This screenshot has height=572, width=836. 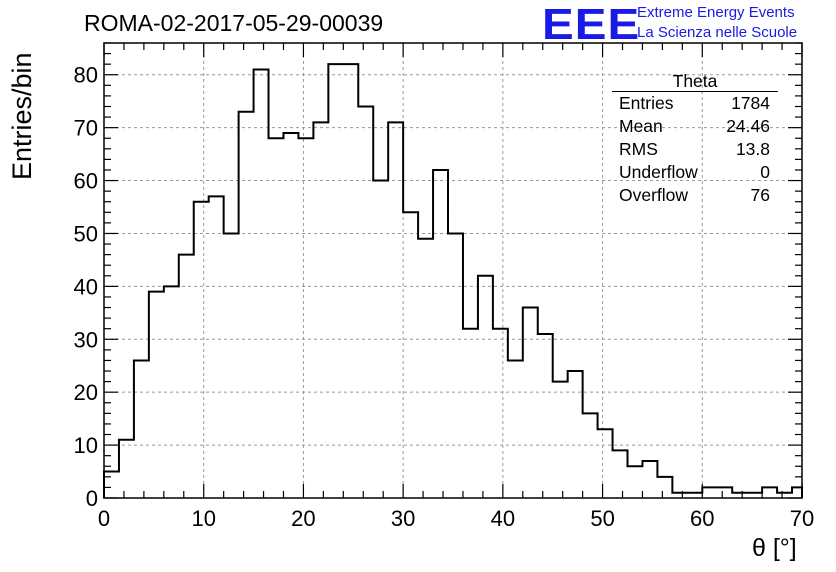 What do you see at coordinates (22, 116) in the screenshot?
I see `y-axis-label: Entries/bin` at bounding box center [22, 116].